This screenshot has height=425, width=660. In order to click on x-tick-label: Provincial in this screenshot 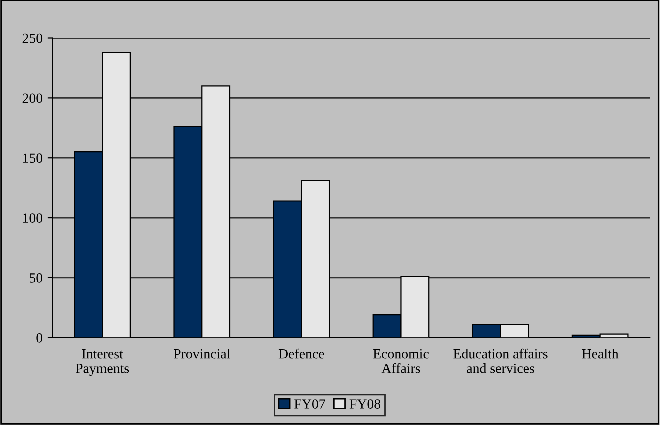, I will do `click(202, 353)`.